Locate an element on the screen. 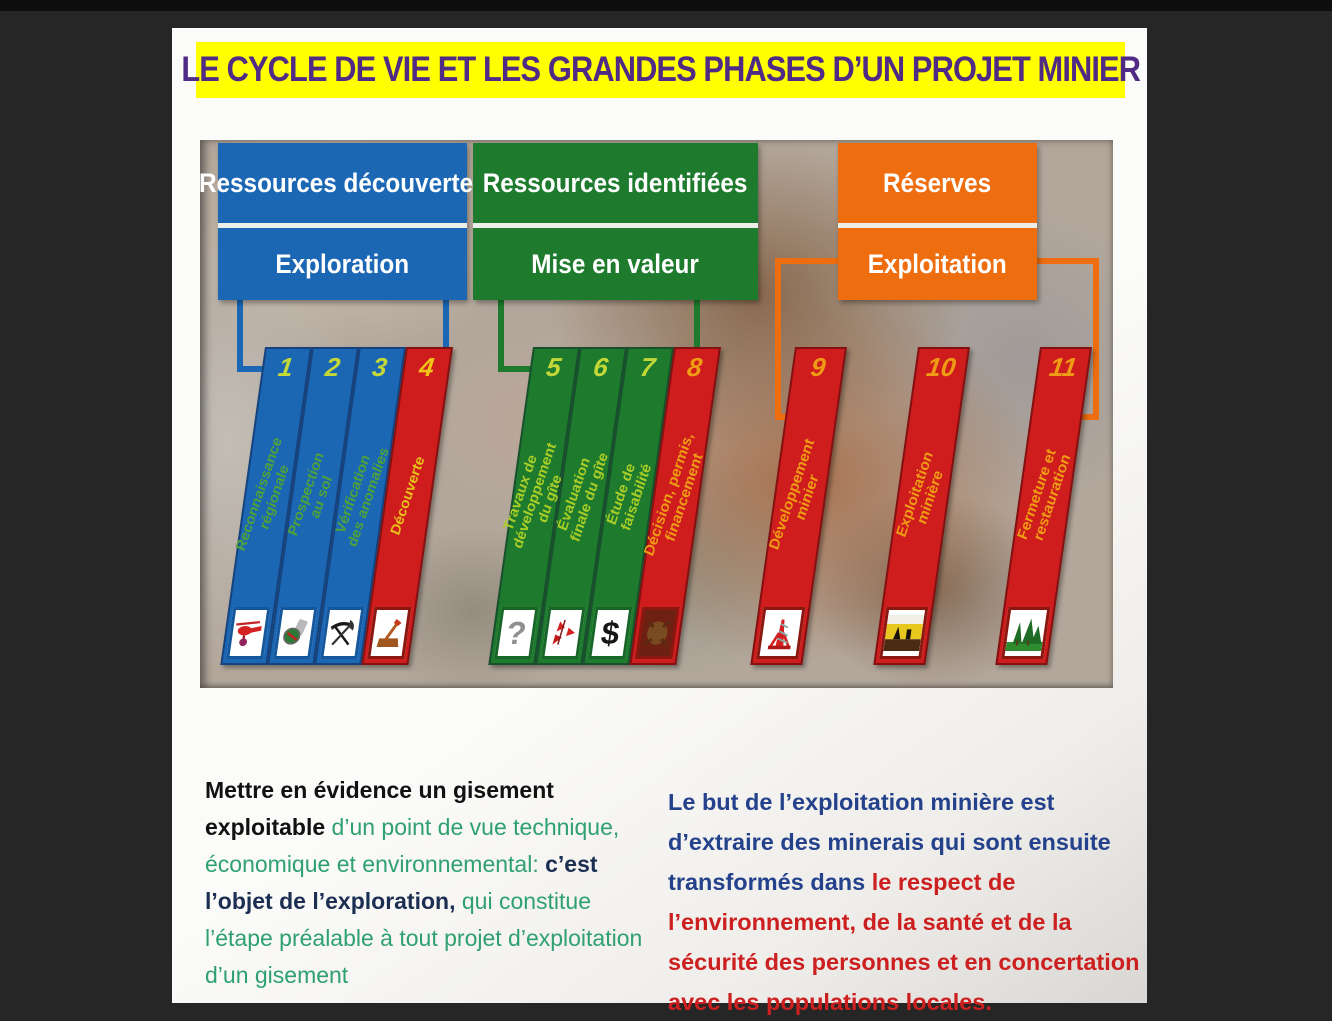 The image size is (1332, 1021). resource-label: Réserves is located at coordinates (937, 182).